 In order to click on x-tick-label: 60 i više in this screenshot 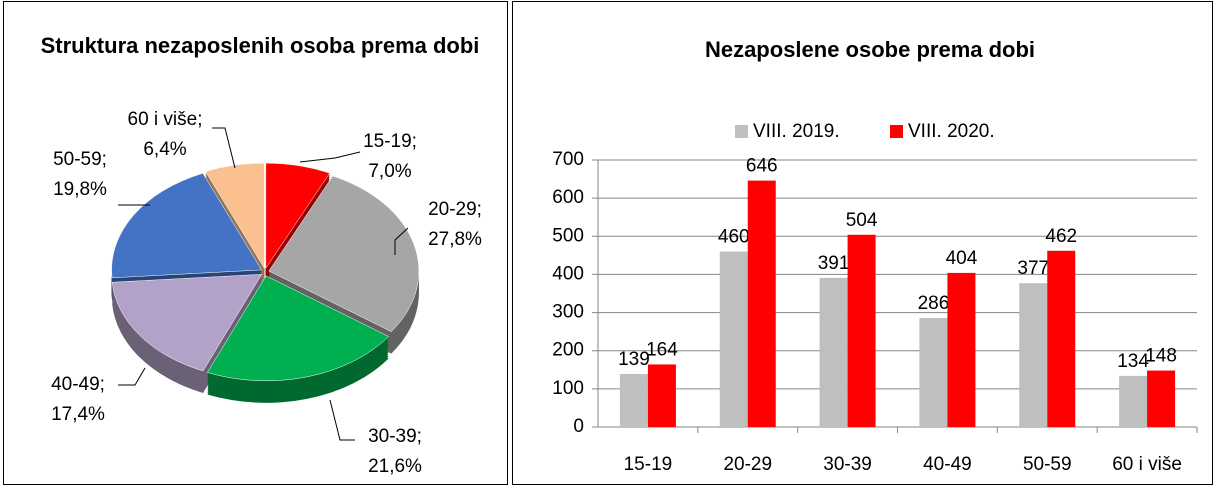, I will do `click(1147, 464)`.